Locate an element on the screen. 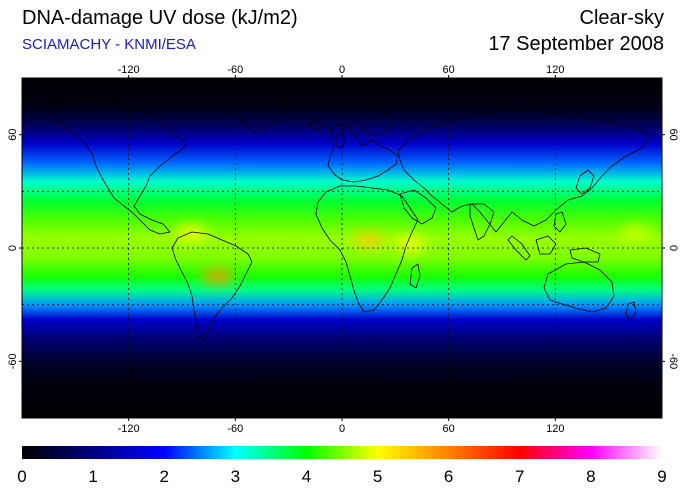 The image size is (686, 490). lon-tick-label-top: -120 is located at coordinates (129, 70).